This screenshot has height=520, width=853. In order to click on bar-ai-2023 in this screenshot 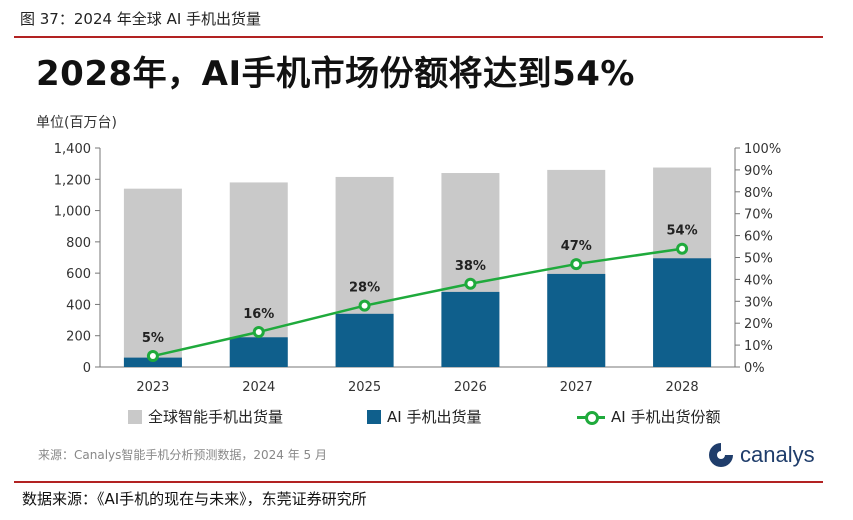, I will do `click(152, 362)`.